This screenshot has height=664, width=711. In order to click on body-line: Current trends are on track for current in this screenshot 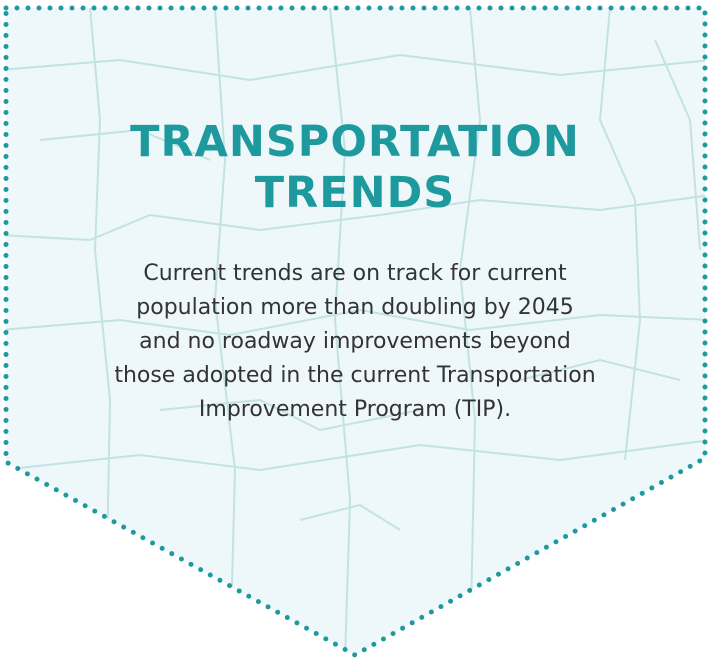, I will do `click(355, 273)`.